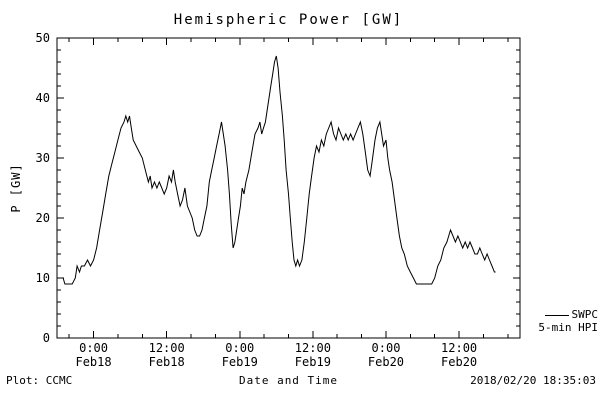 This screenshot has width=600, height=400. Describe the element at coordinates (16, 188) in the screenshot. I see `y-axis-label: P [GW]` at that location.